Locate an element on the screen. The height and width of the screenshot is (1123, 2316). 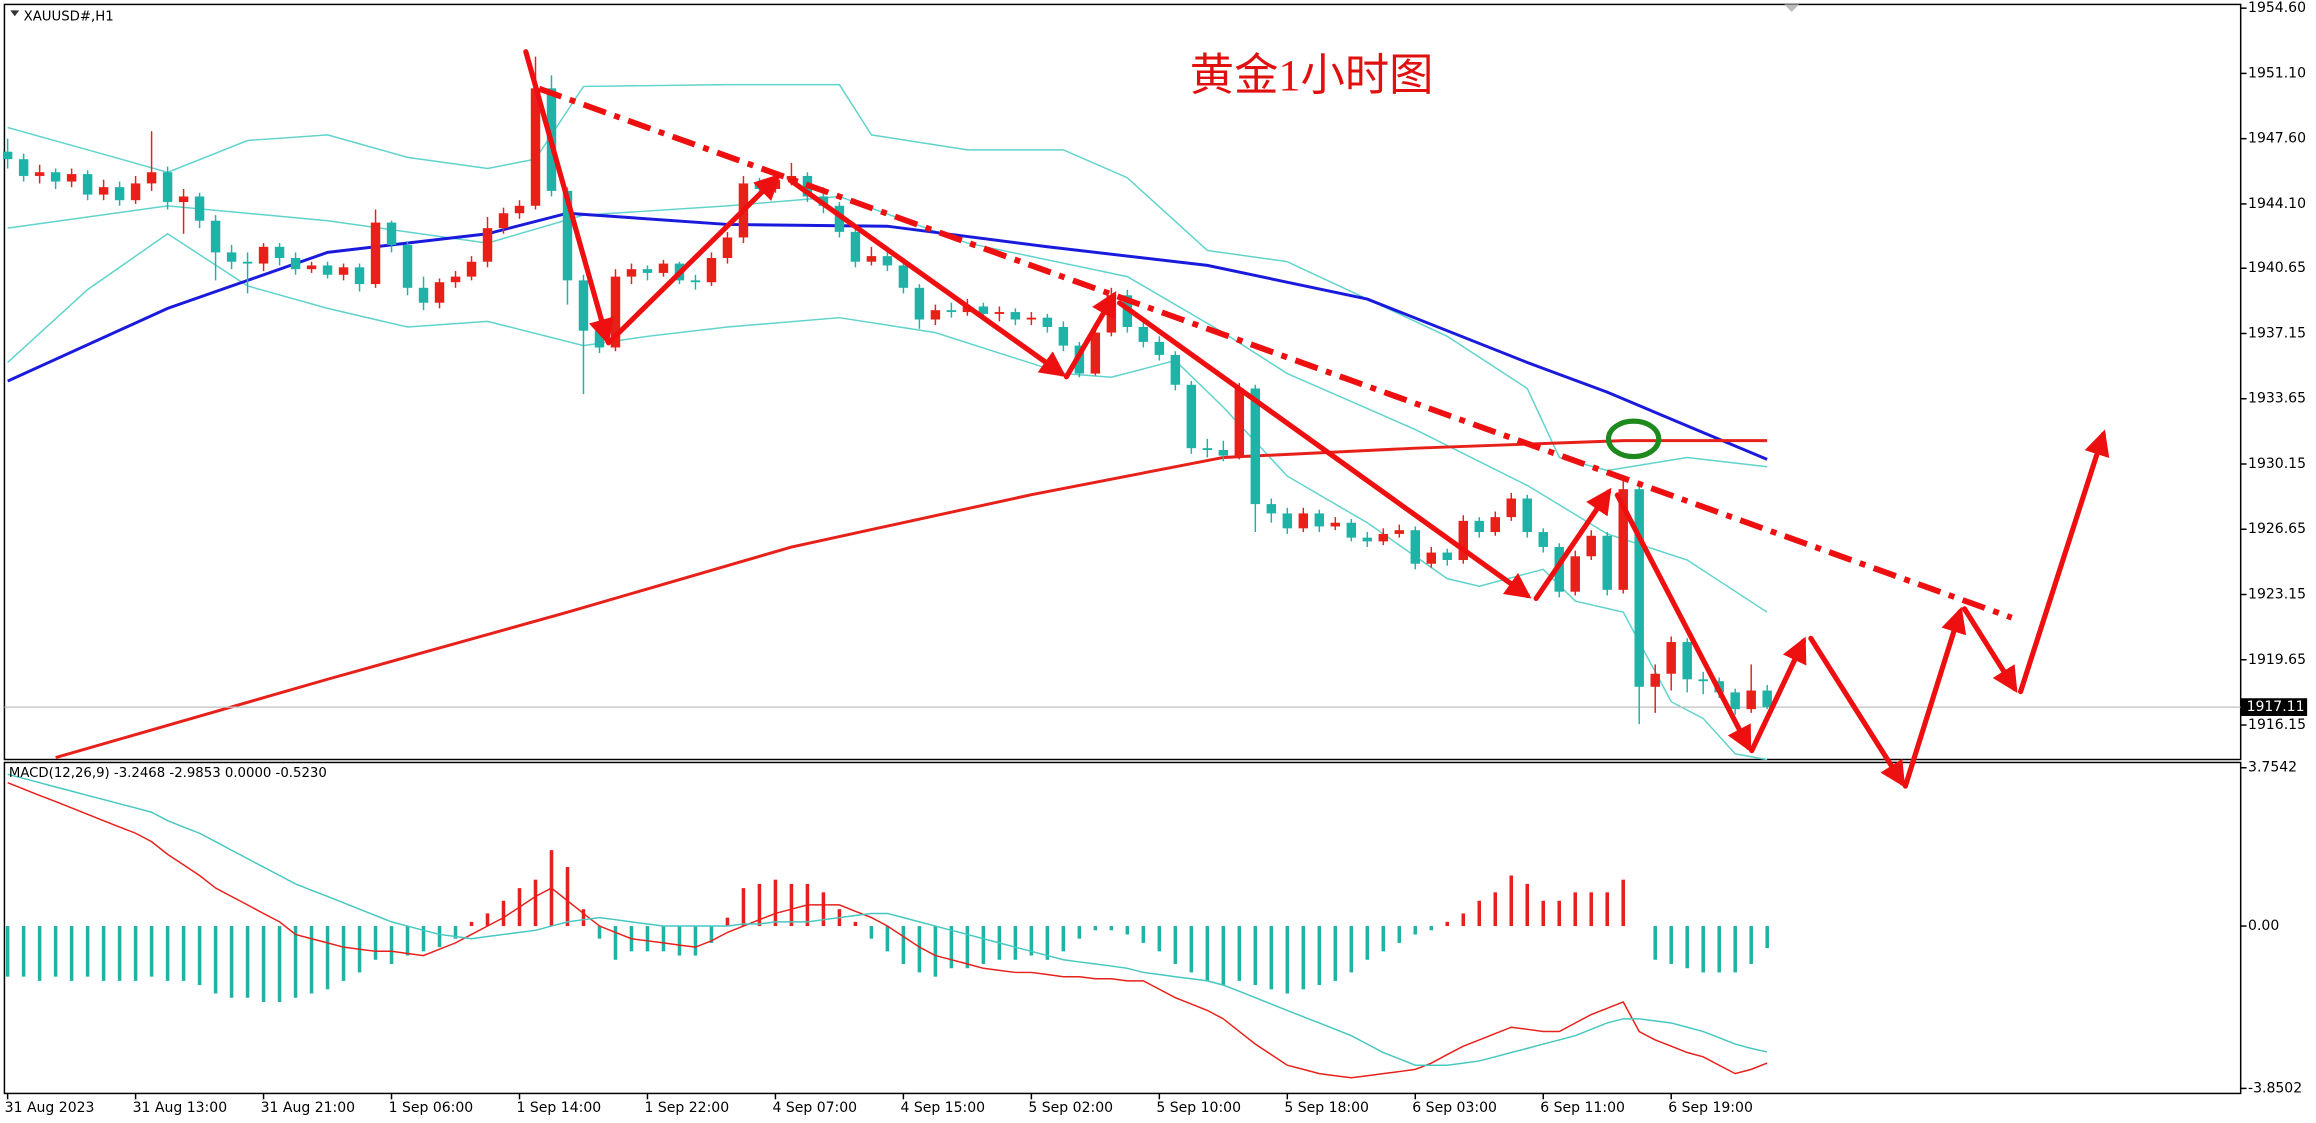
y-tick-label: 1947.60 is located at coordinates (2277, 139).